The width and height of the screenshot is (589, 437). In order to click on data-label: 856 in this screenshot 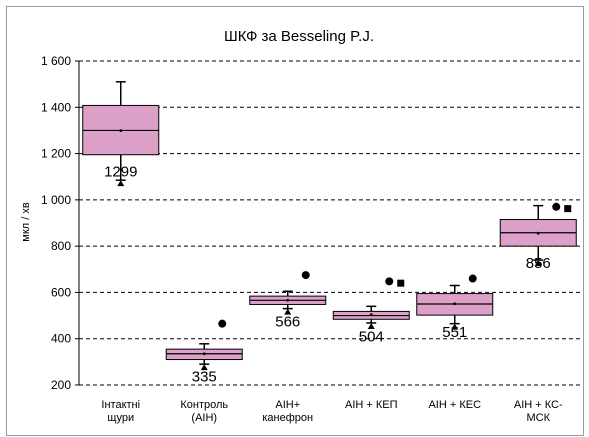, I will do `click(538, 263)`.